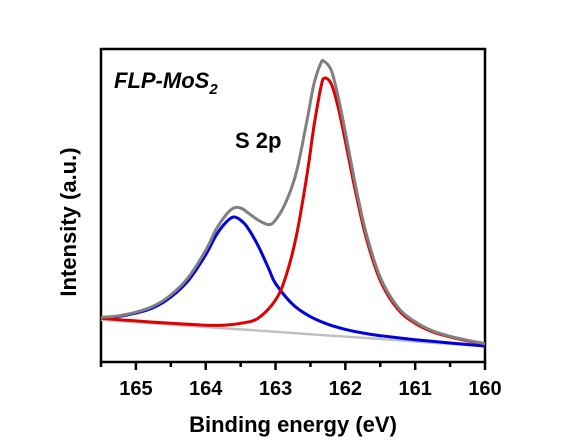 The image size is (565, 443). I want to click on x-axis-title: Binding energy (eV), so click(293, 424).